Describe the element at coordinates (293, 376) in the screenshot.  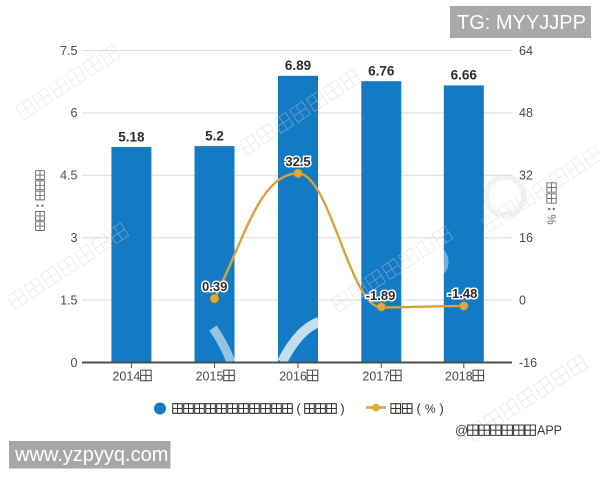
I see `svg-text: 2016` at that location.